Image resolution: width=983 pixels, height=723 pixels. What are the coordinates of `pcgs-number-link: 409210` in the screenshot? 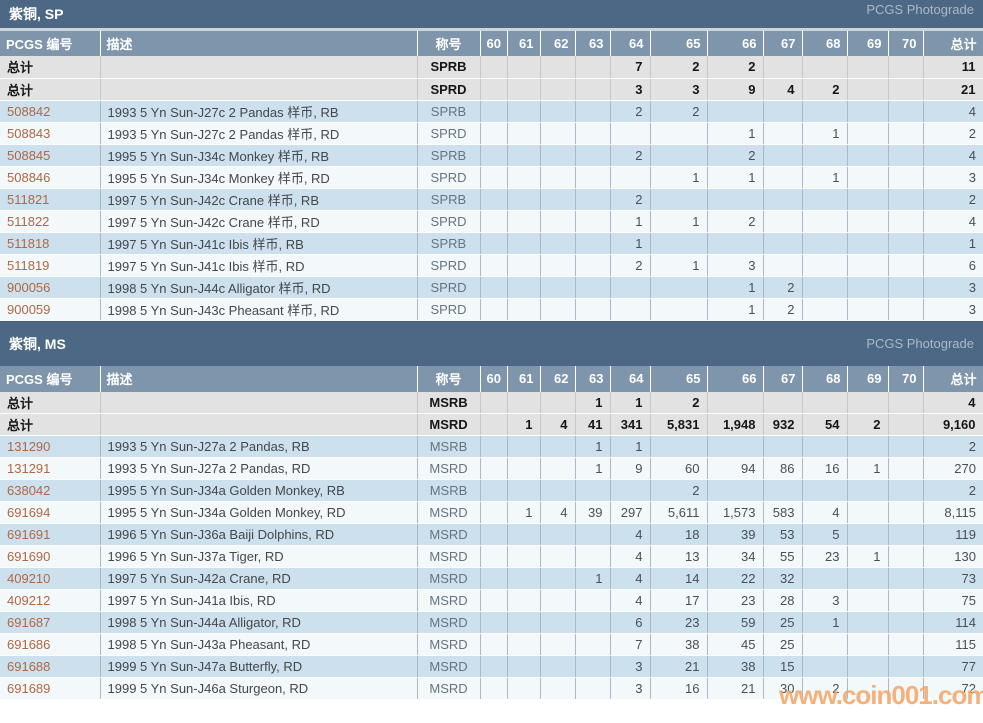 It's located at (29, 578).